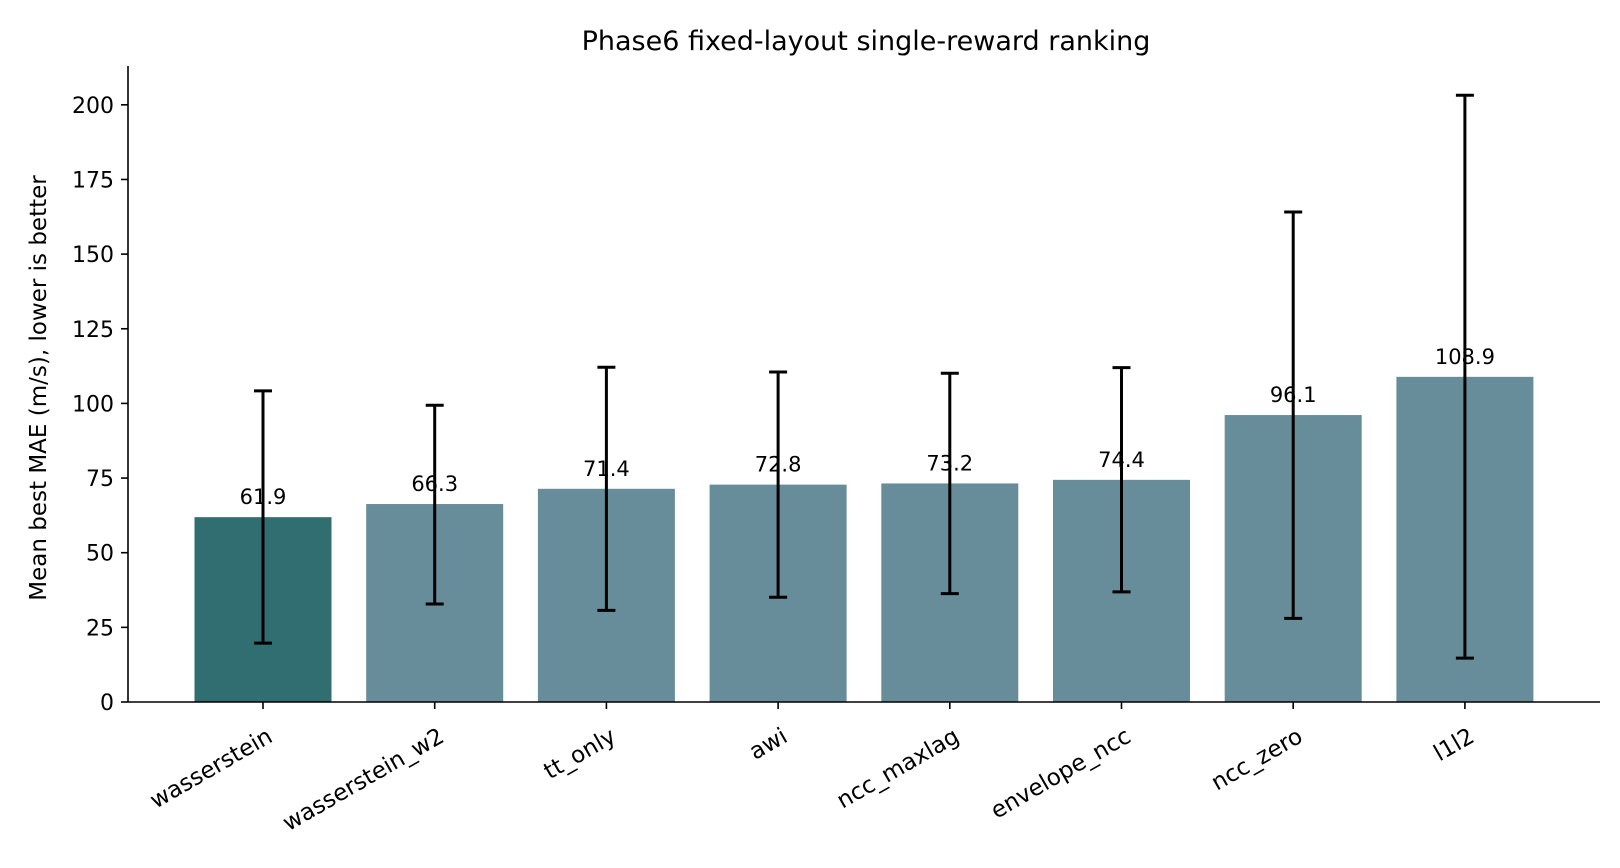 This screenshot has width=1620, height=868. I want to click on x-tick-label-l1l2: l1l2, so click(1453, 745).